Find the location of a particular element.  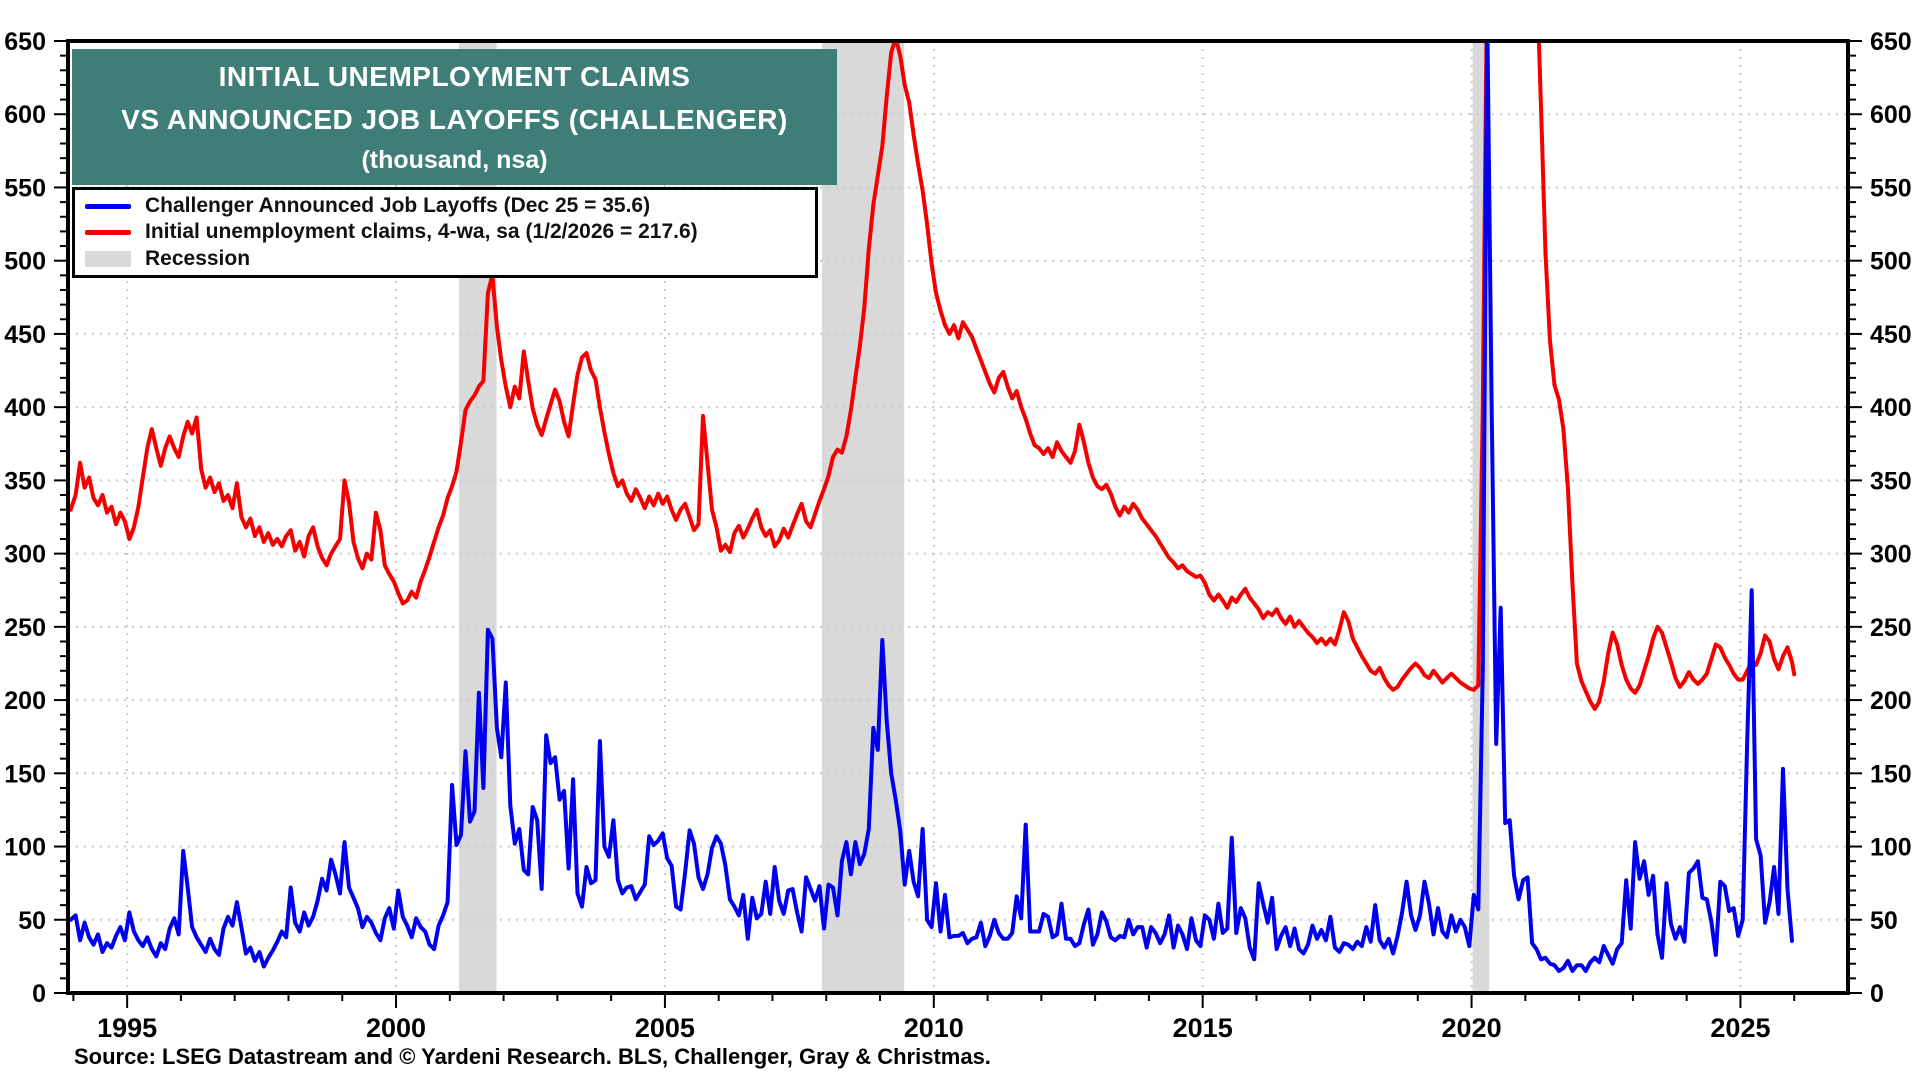

red-line-swatch-icon is located at coordinates (108, 232).